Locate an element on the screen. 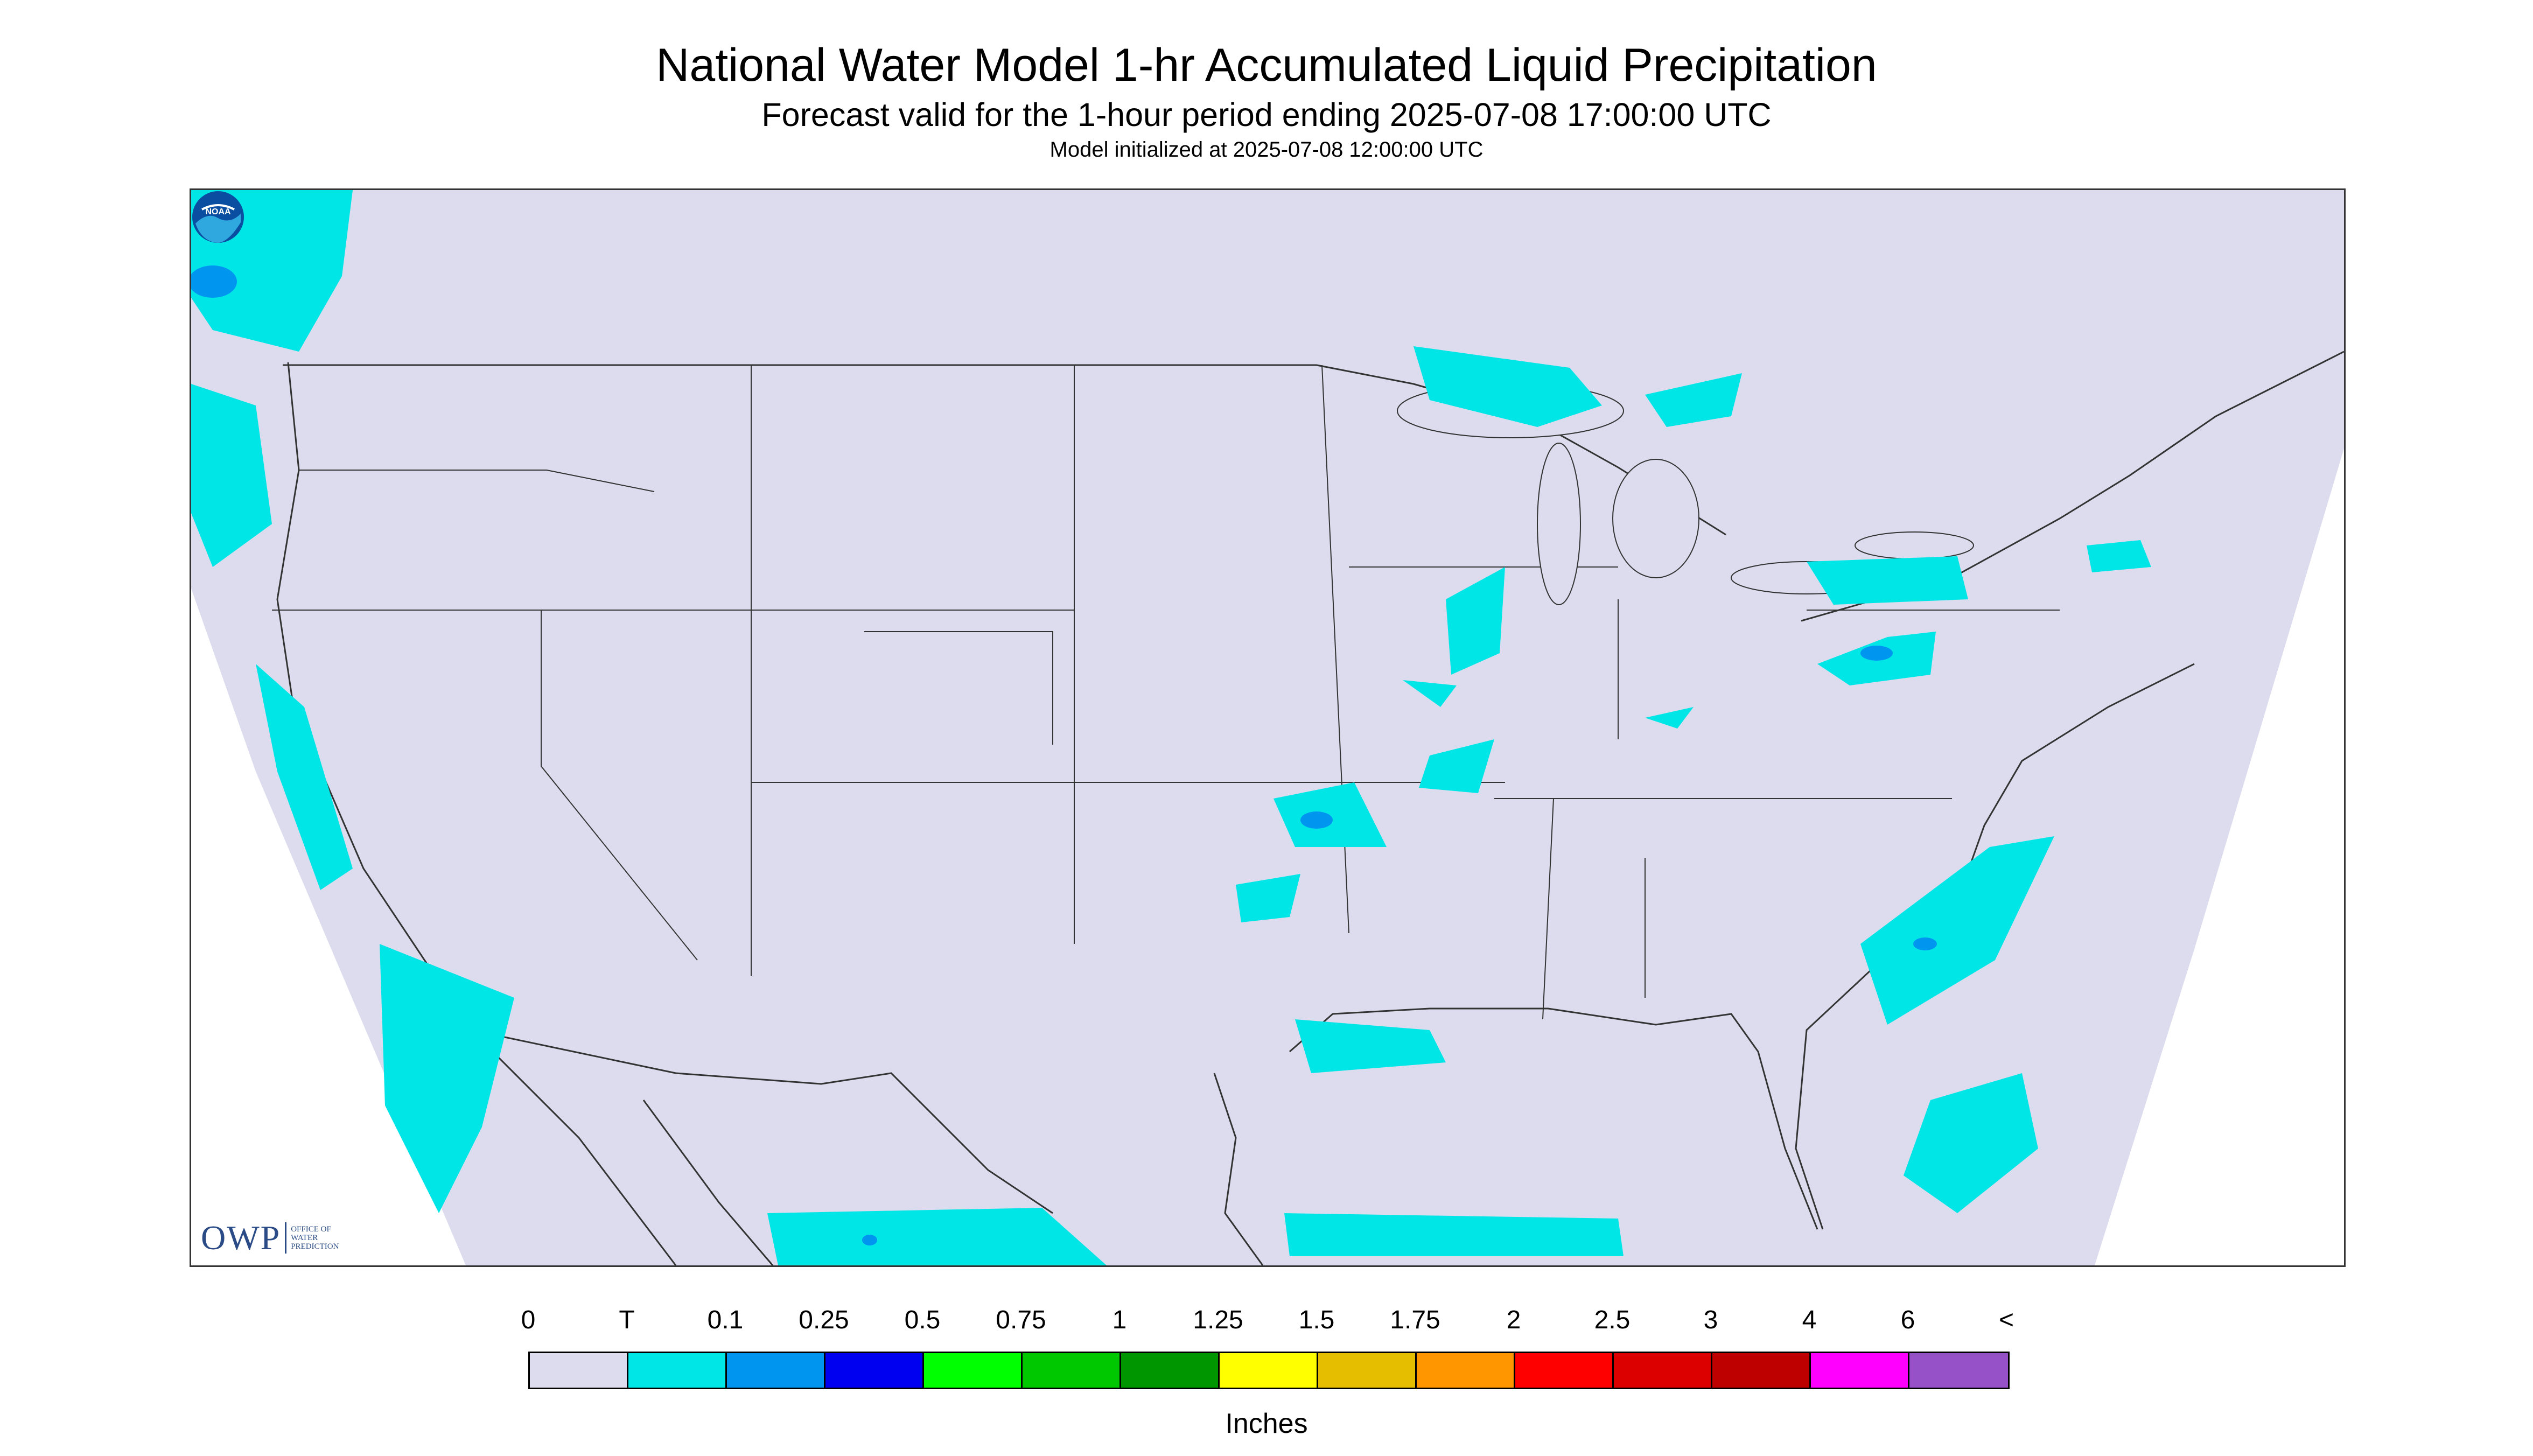 Image resolution: width=2533 pixels, height=1456 pixels. precip-missouri is located at coordinates (1456, 766).